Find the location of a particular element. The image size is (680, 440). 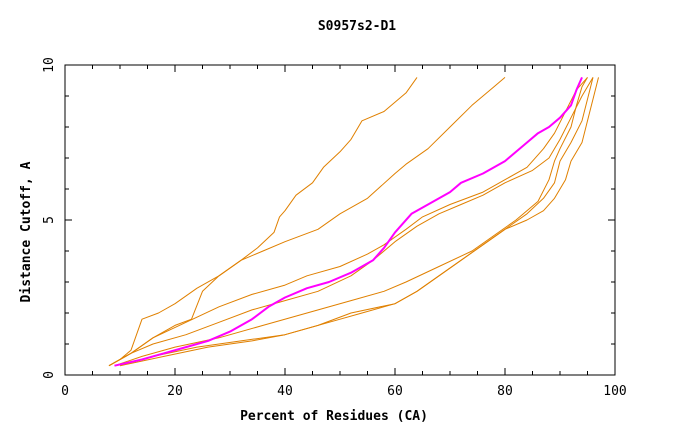

x-tick-label: 40 is located at coordinates (285, 391).